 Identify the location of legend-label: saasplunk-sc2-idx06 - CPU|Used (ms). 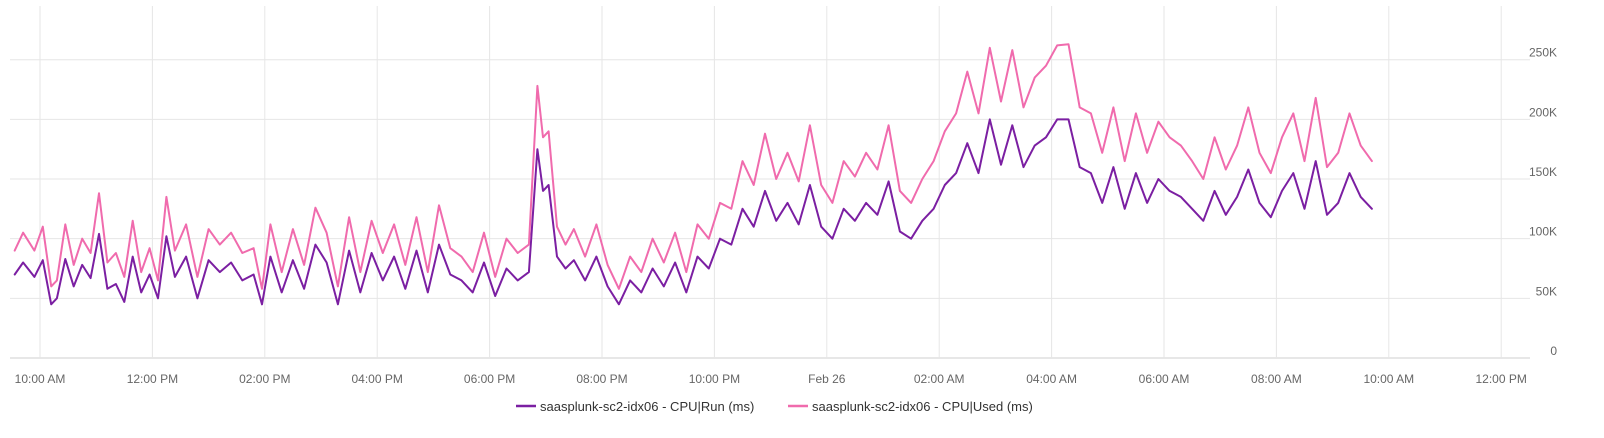
(922, 406).